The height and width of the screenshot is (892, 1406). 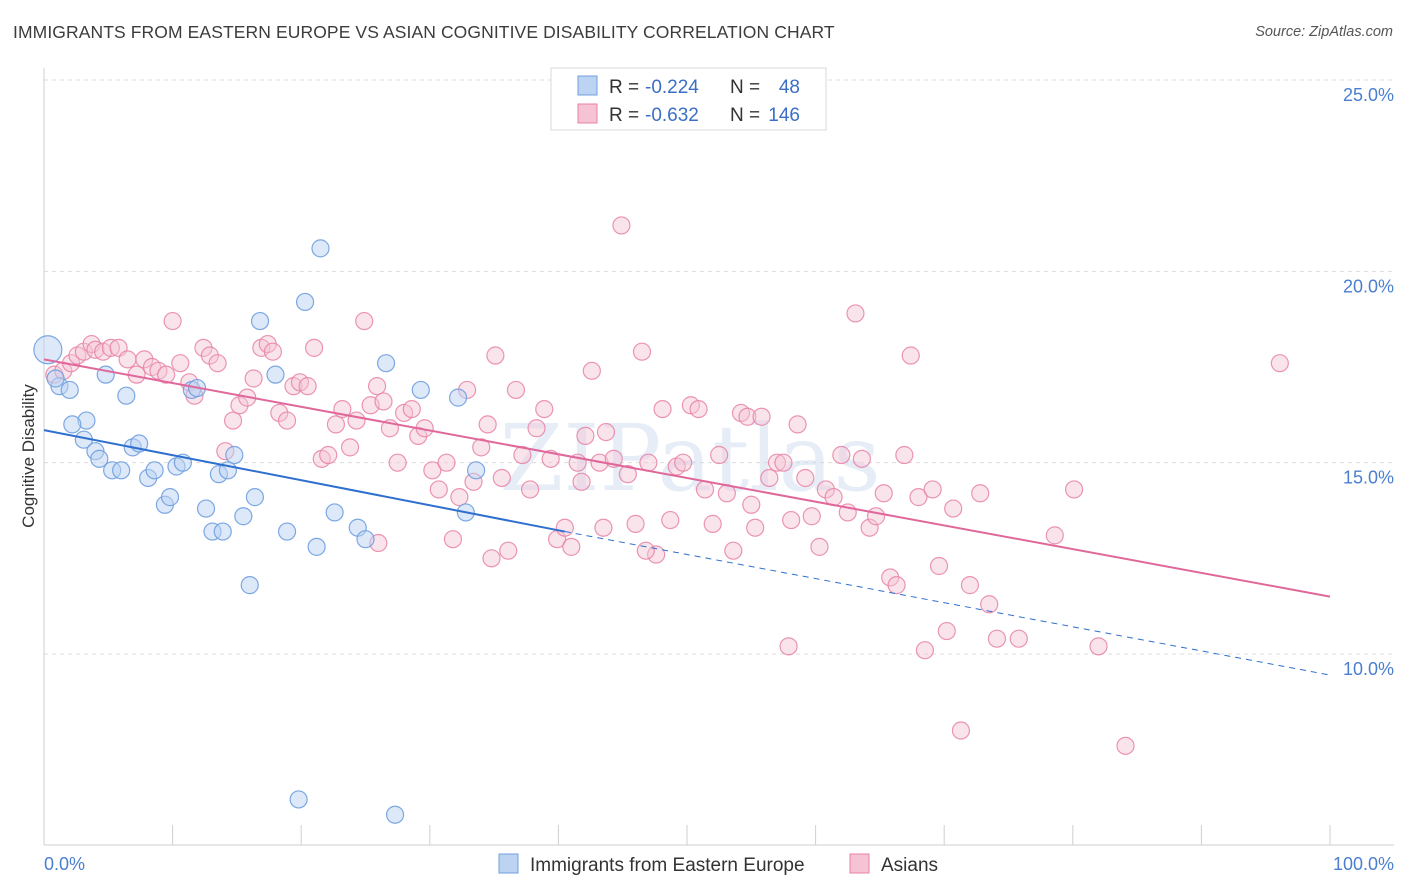 What do you see at coordinates (624, 87) in the screenshot?
I see `legend-r-label: R =` at bounding box center [624, 87].